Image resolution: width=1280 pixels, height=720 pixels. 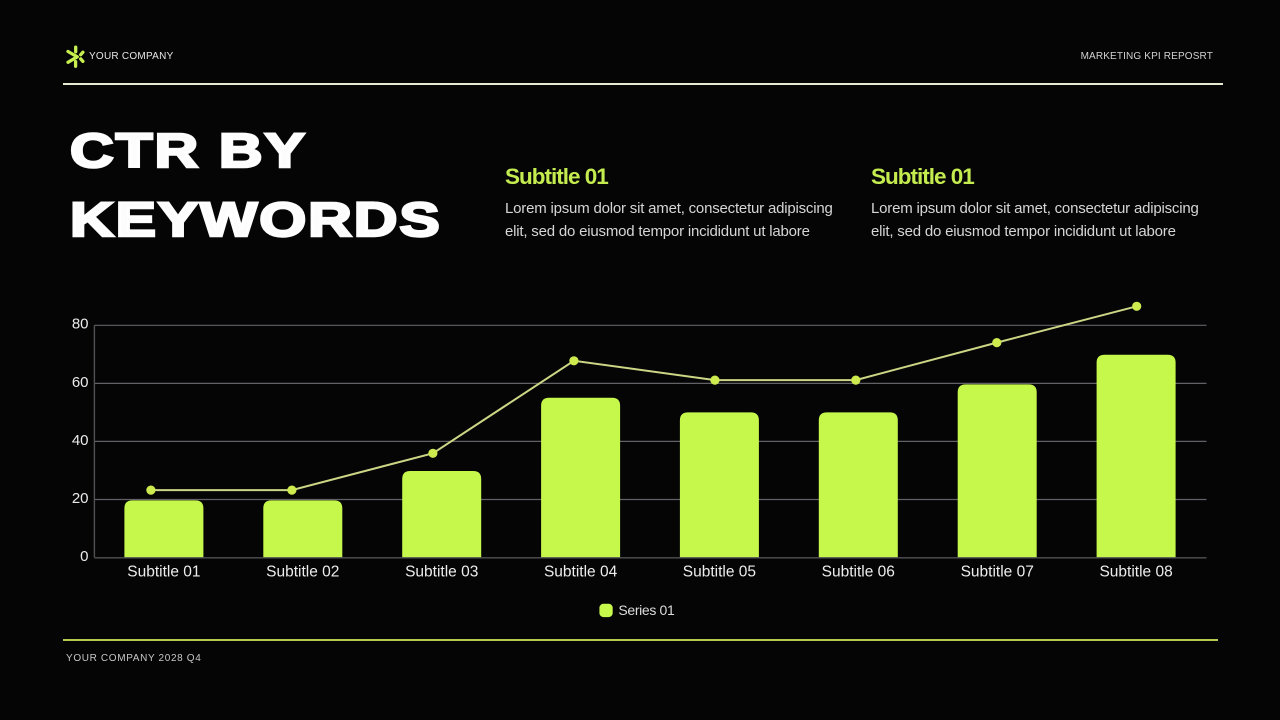 I want to click on svg-text: Series 01, so click(x=646, y=610).